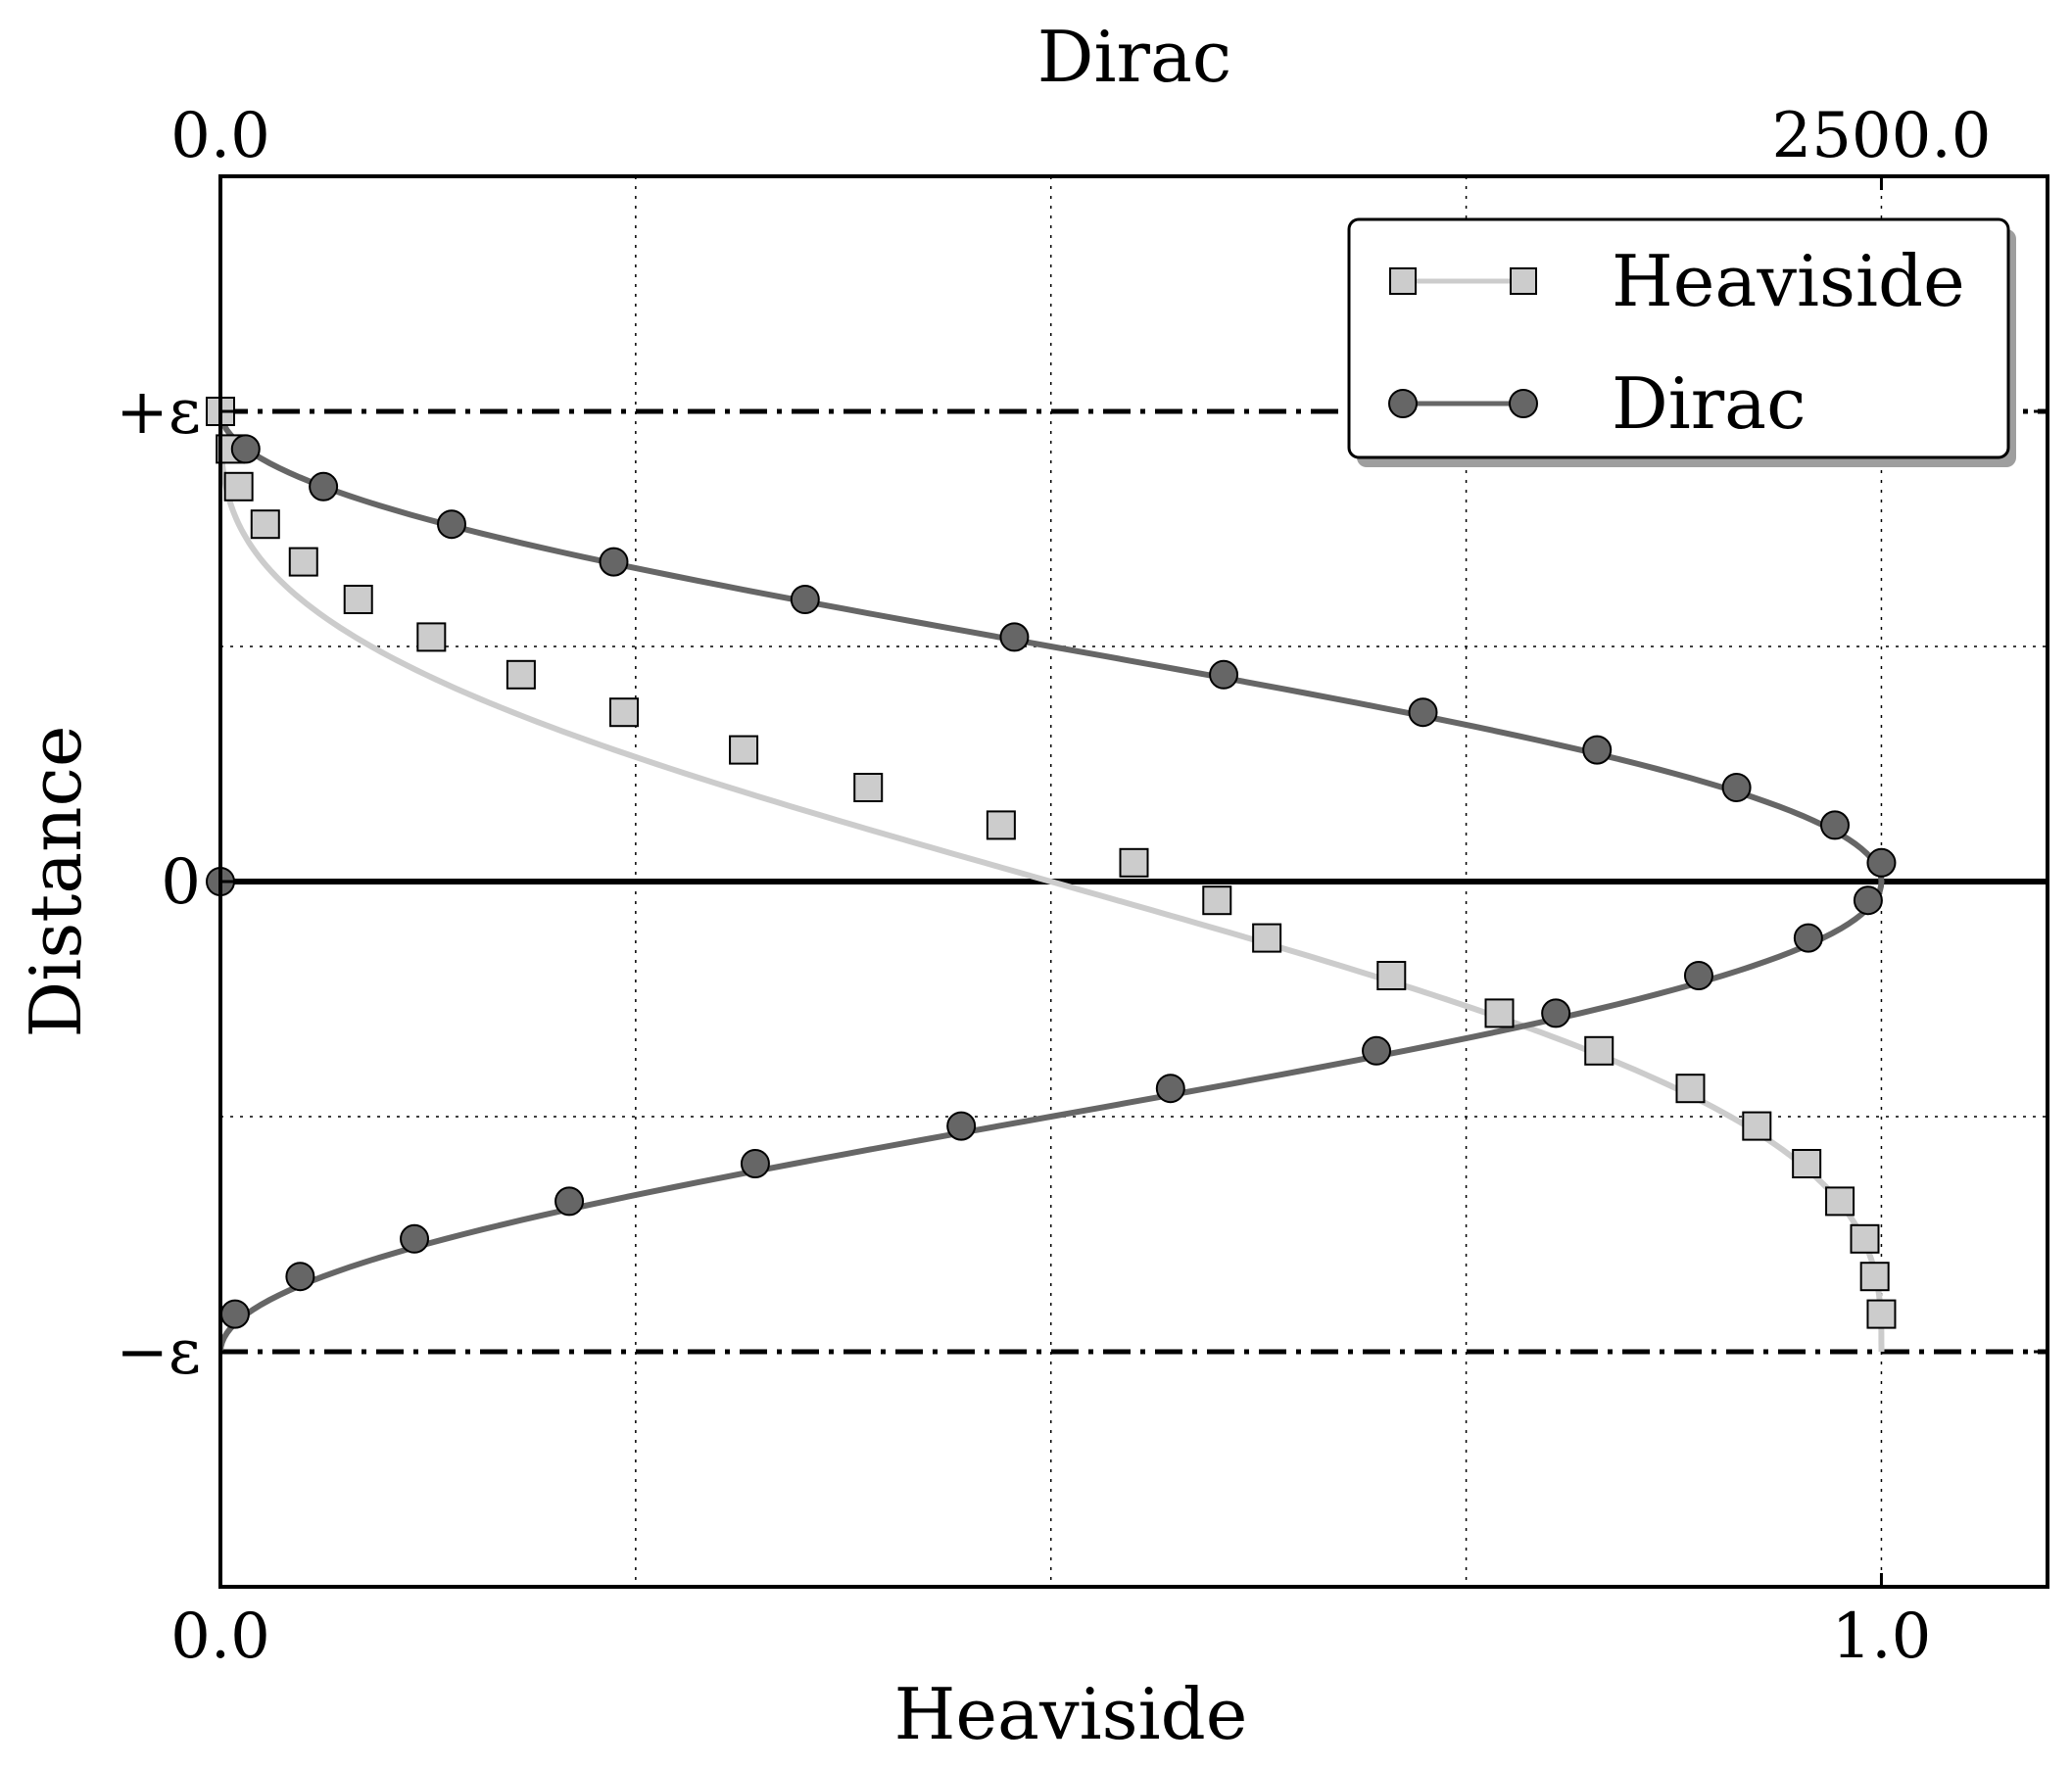  Describe the element at coordinates (158, 1352) in the screenshot. I see `y-tick-label: −ε` at that location.